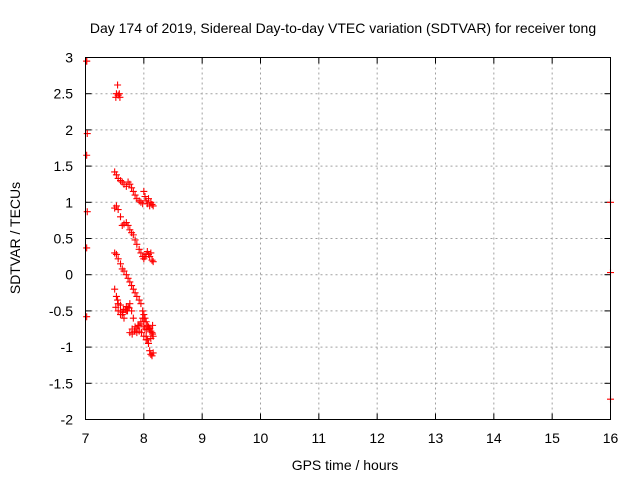 The height and width of the screenshot is (480, 640). What do you see at coordinates (436, 438) in the screenshot?
I see `x-tick-label: 13` at bounding box center [436, 438].